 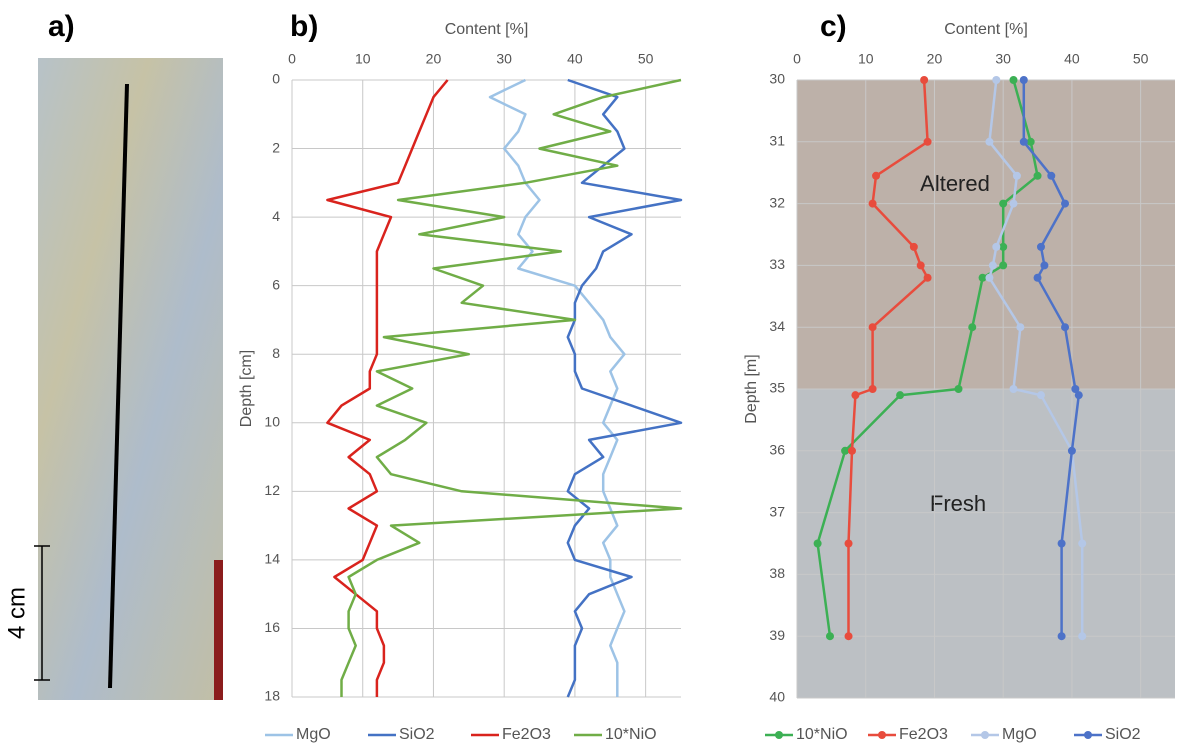 I want to click on x-tick-label: 14, so click(x=272, y=559).